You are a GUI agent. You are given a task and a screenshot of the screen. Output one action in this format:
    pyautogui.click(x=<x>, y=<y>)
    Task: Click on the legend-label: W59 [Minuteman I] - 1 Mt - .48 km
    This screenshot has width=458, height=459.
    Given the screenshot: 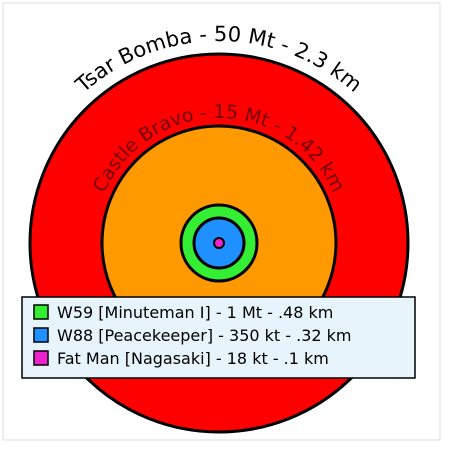 What is the action you would take?
    pyautogui.click(x=195, y=312)
    